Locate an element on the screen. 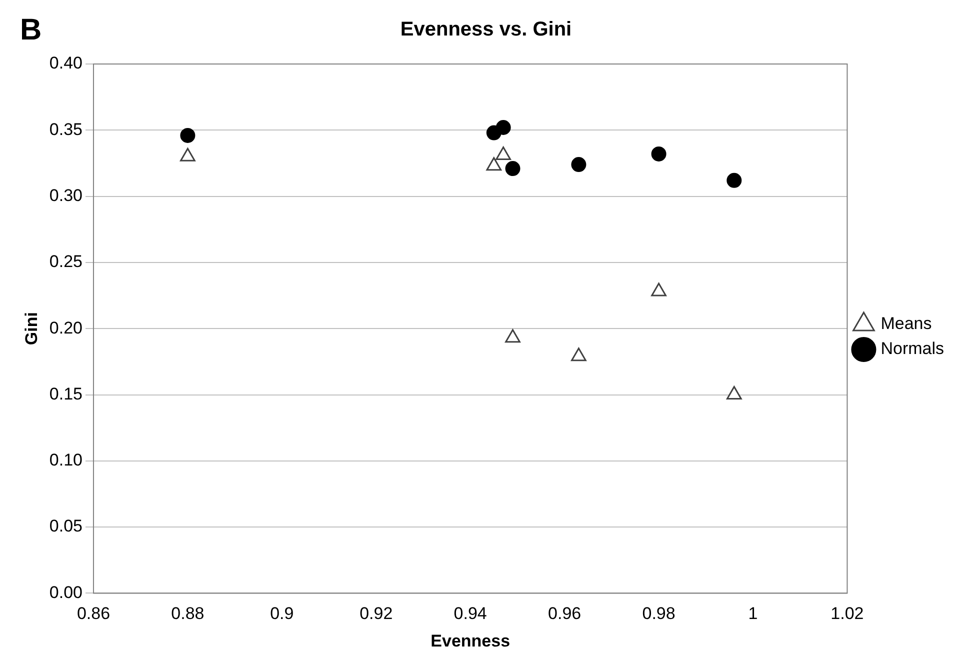  x-tick-label: 1.02 is located at coordinates (847, 614).